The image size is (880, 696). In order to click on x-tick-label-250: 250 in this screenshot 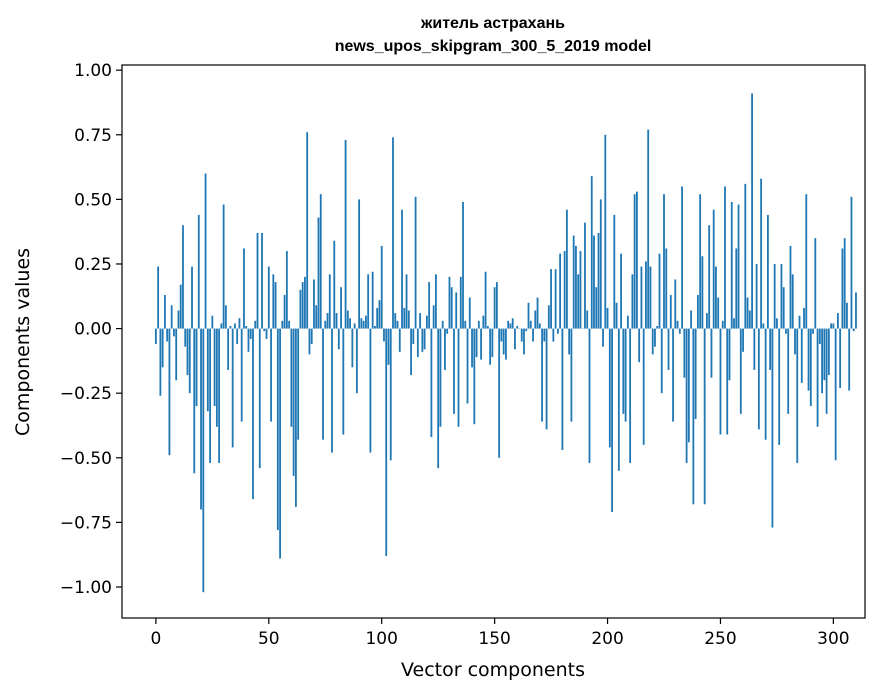, I will do `click(720, 639)`.